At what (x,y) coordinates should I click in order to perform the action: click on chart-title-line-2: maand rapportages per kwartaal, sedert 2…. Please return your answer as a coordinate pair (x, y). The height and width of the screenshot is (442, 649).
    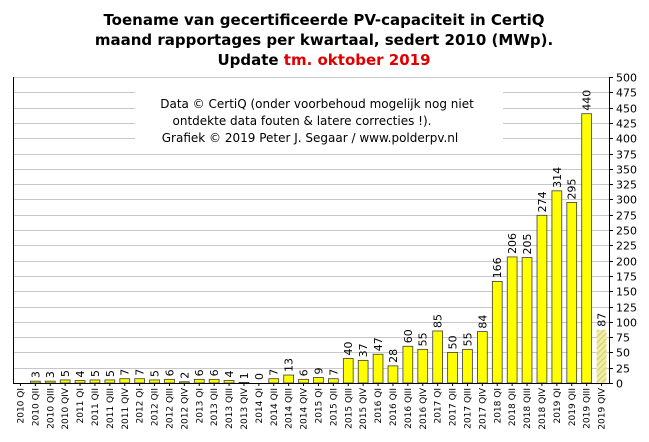
    Looking at the image, I should click on (324, 40).